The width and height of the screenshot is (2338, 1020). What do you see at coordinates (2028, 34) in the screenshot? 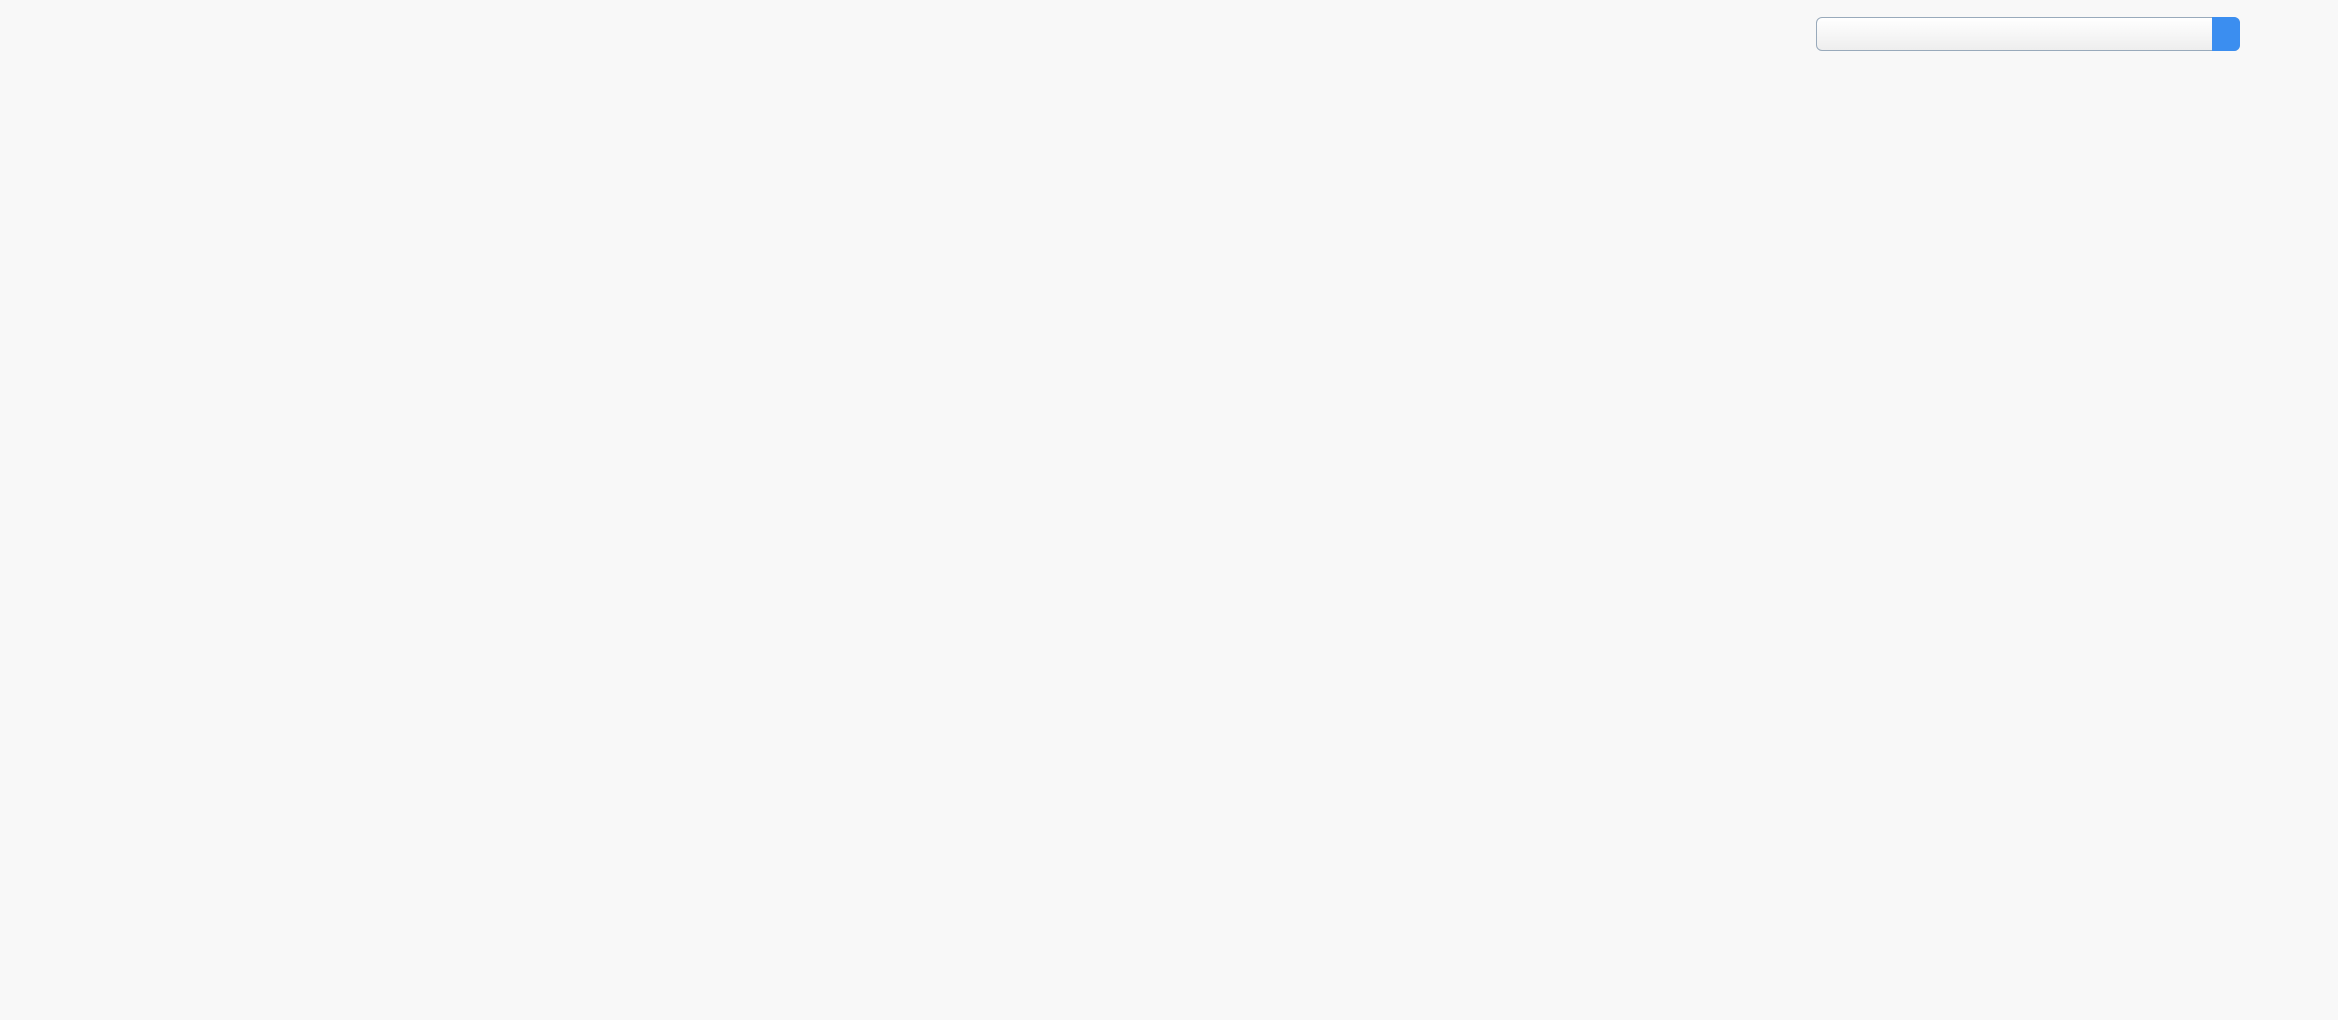
I see `dropdown` at bounding box center [2028, 34].